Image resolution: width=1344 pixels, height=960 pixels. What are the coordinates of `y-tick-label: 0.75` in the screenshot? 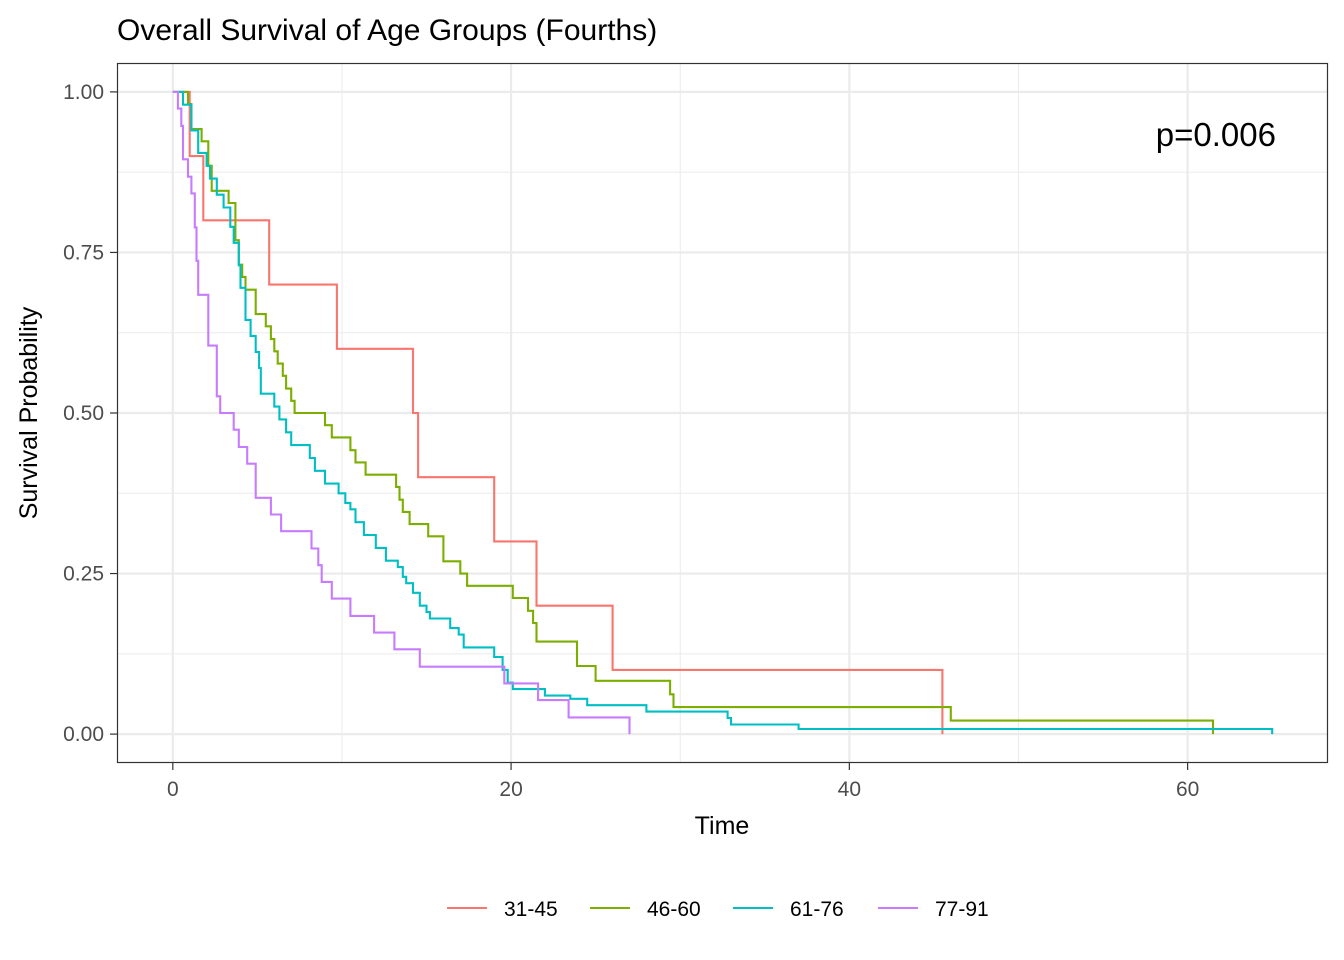 It's located at (83, 252).